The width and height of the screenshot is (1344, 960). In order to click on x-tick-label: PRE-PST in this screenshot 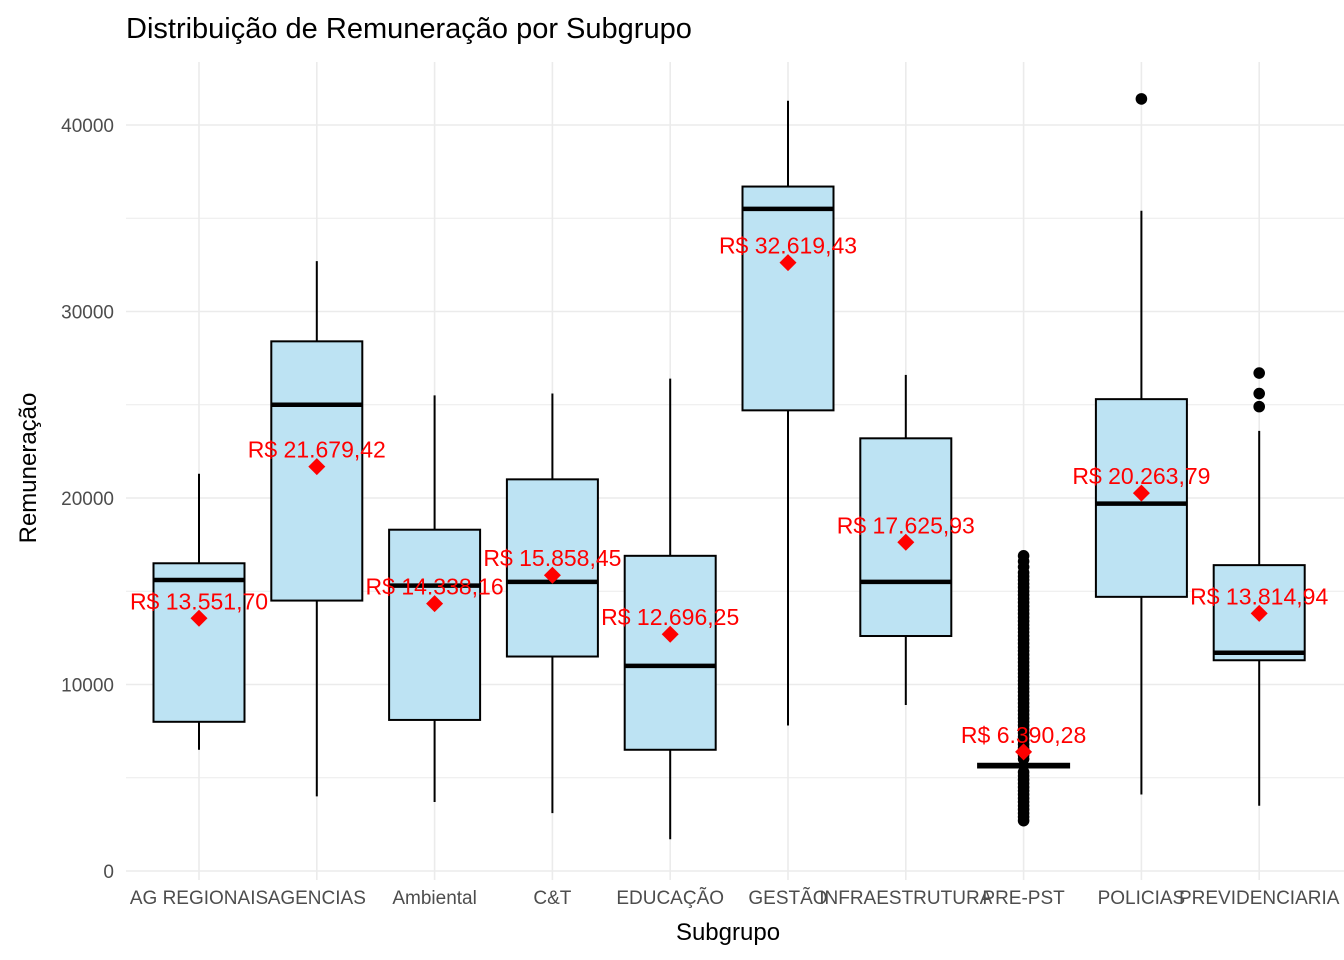, I will do `click(1023, 898)`.